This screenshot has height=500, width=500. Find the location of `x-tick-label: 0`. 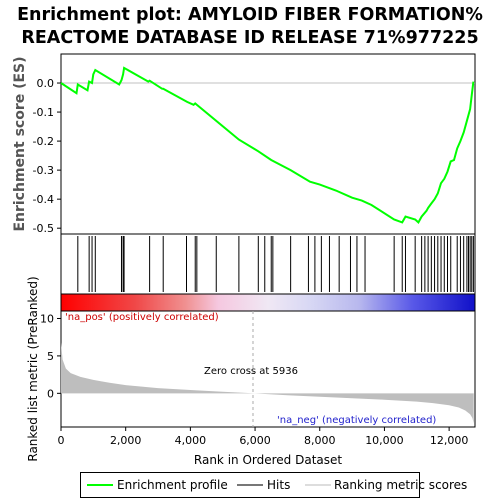

x-tick-label: 0 is located at coordinates (61, 440).